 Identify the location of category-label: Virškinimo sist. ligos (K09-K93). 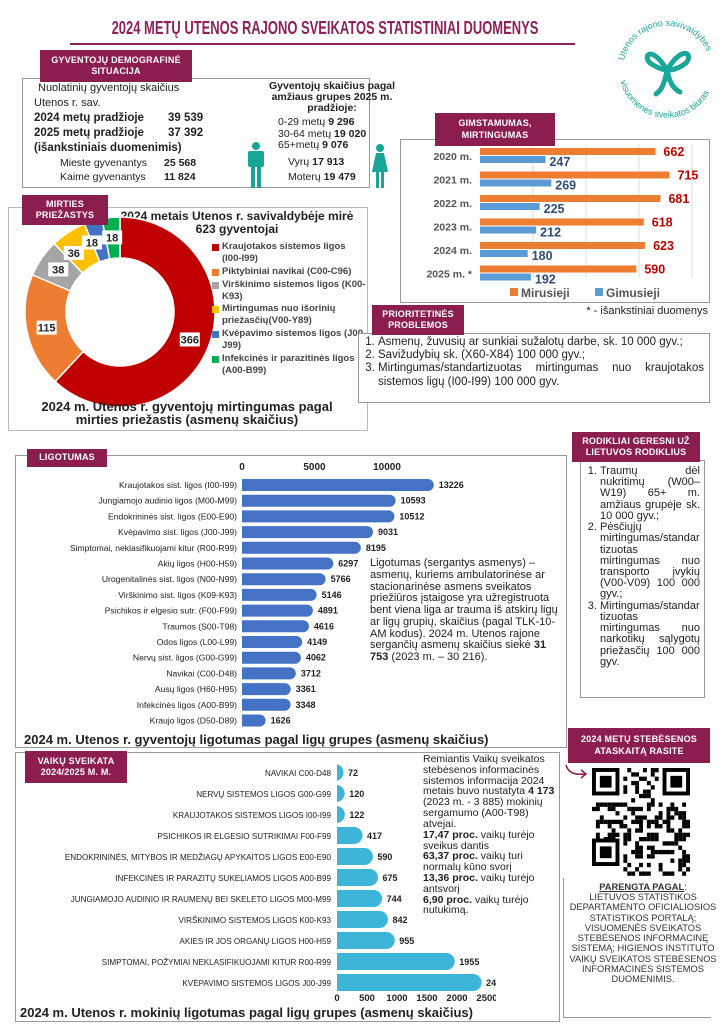
(177, 595).